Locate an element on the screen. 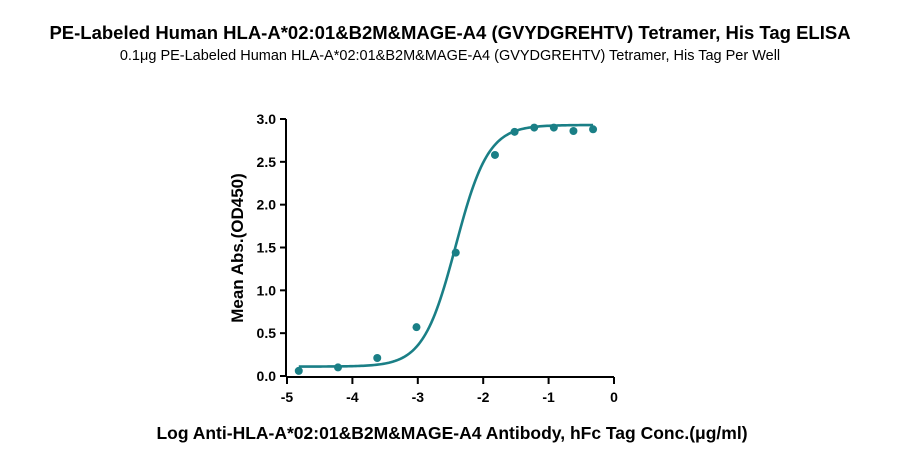  y-tick-label: 3.0 is located at coordinates (267, 119).